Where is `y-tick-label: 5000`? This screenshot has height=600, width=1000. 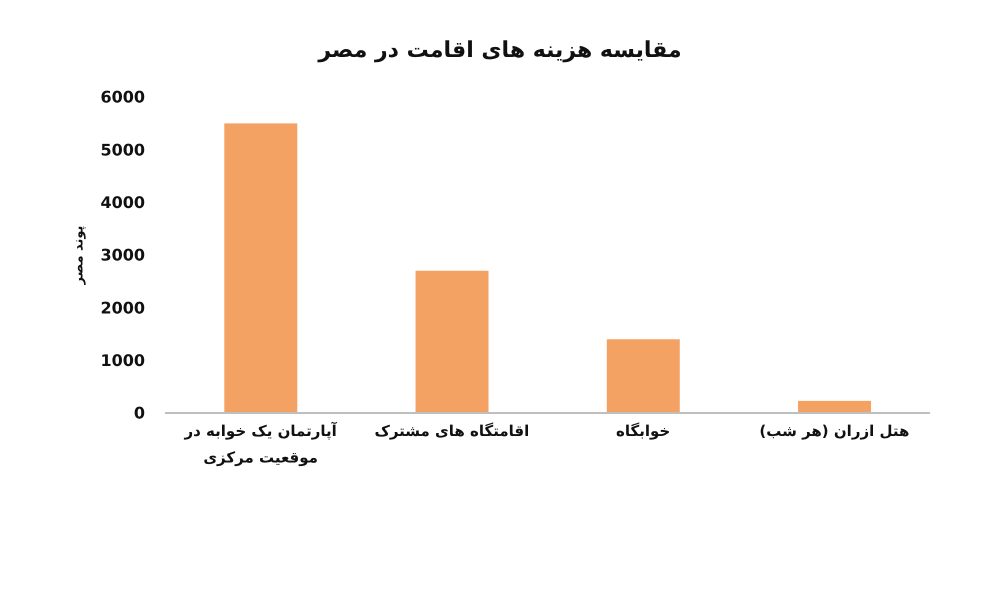 y-tick-label: 5000 is located at coordinates (122, 150).